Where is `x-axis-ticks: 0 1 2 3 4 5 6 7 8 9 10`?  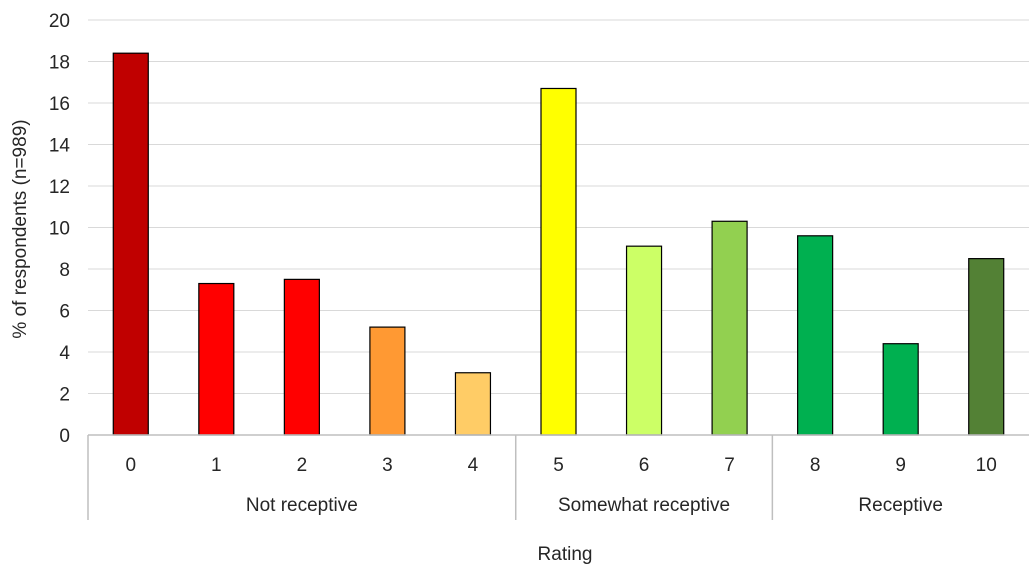
x-axis-ticks: 0 1 2 3 4 5 6 7 8 9 10 is located at coordinates (560, 465).